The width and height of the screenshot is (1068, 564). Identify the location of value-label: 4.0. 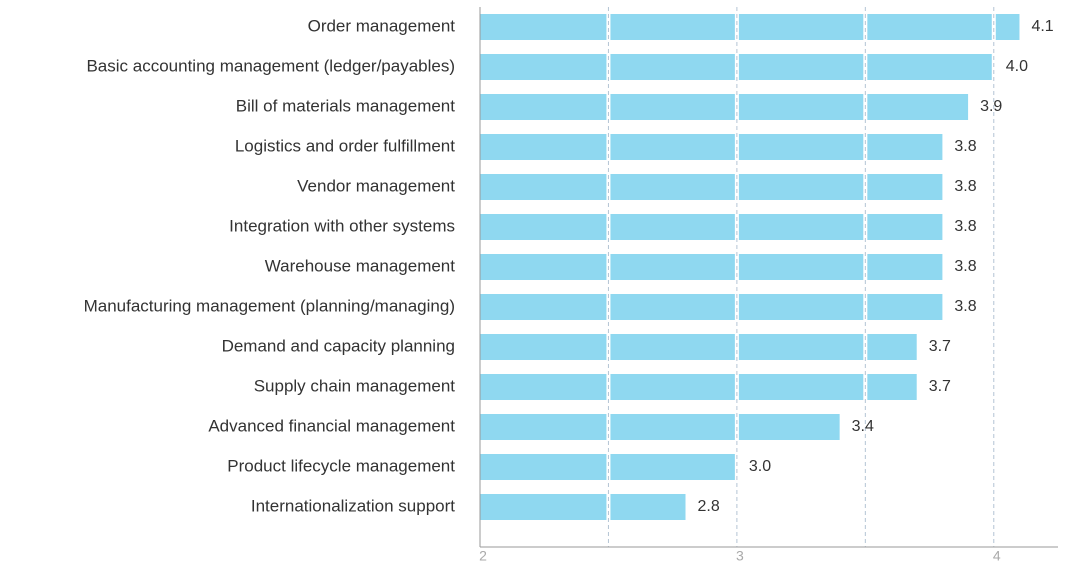
(1017, 66).